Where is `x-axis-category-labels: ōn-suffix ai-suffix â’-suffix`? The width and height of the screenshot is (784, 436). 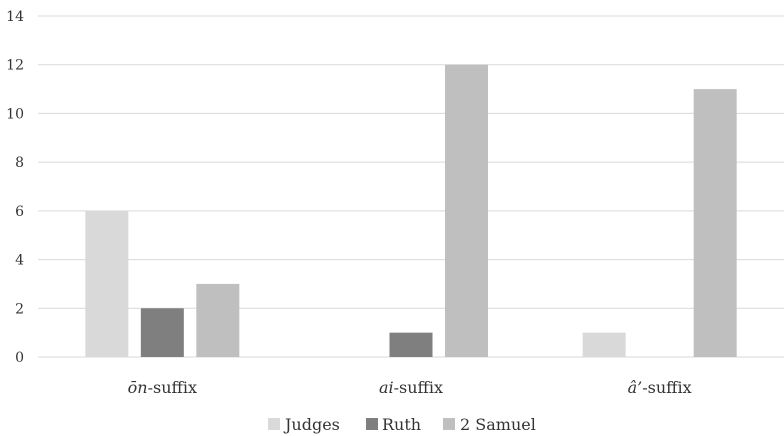 x-axis-category-labels: ōn-suffix ai-suffix â’-suffix is located at coordinates (410, 387).